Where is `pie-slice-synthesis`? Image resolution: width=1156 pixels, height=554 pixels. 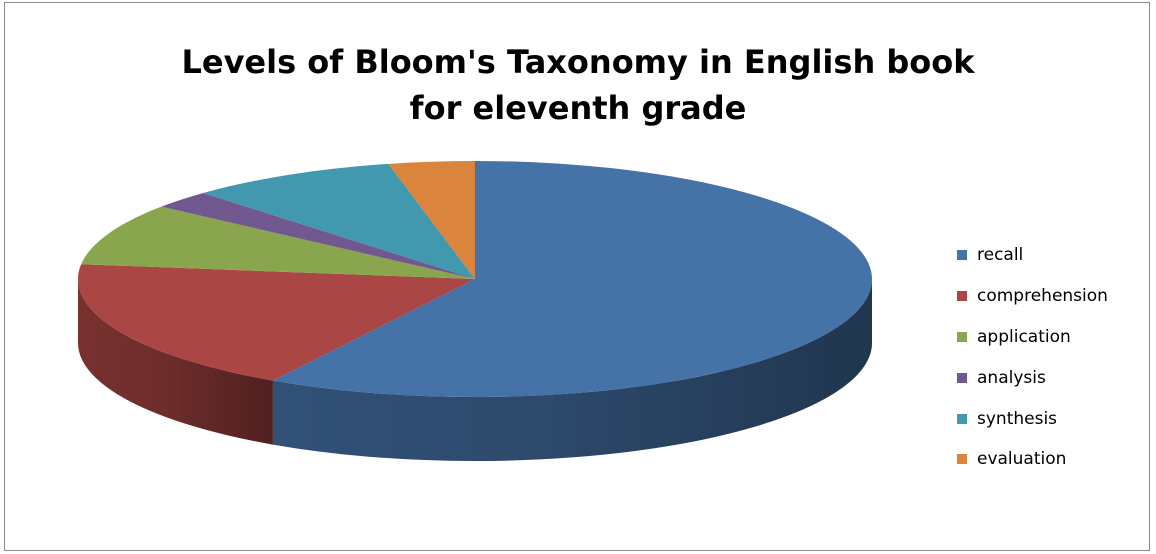 pie-slice-synthesis is located at coordinates (339, 221).